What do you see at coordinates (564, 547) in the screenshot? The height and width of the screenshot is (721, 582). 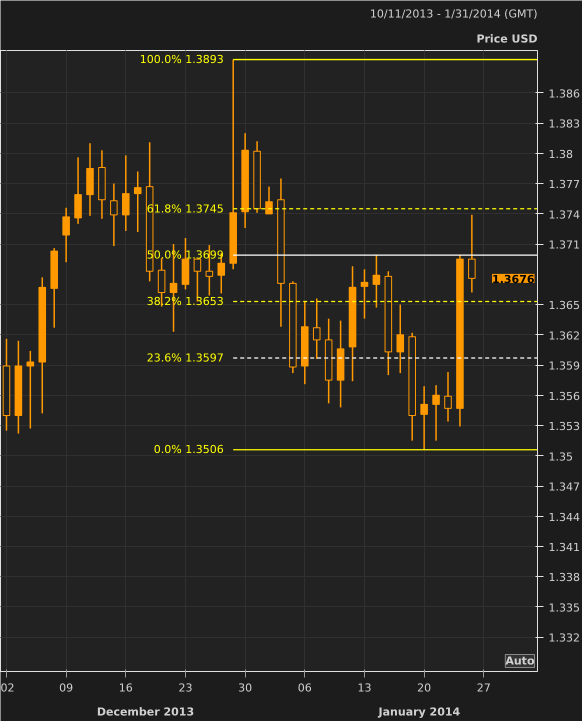 I see `y-tick-label: 1.341` at bounding box center [564, 547].